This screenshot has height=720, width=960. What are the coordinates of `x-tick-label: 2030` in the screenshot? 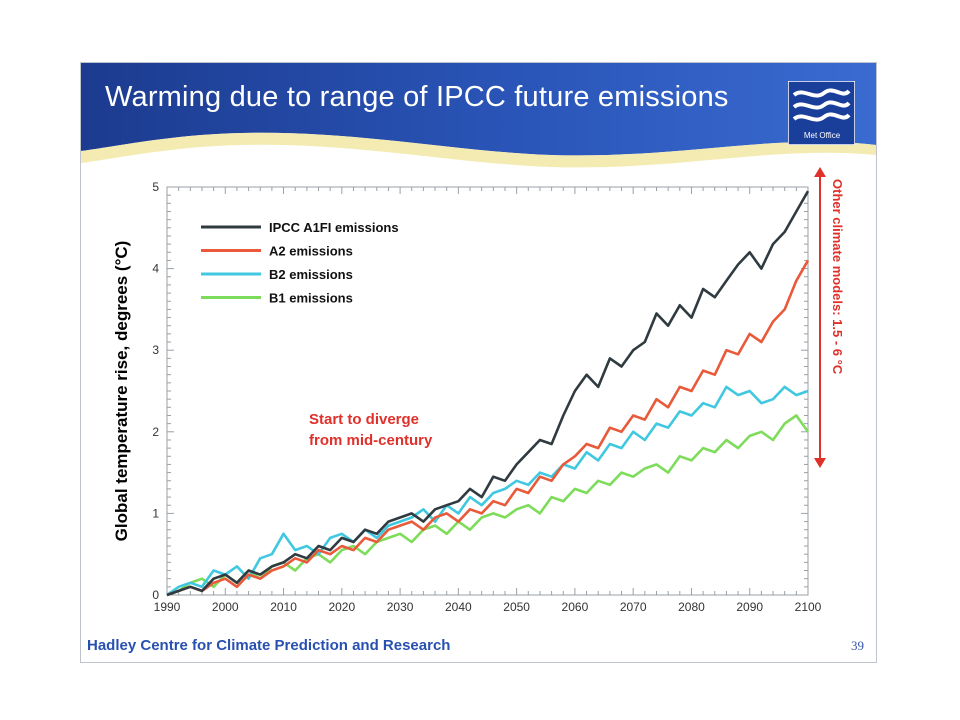 It's located at (400, 607).